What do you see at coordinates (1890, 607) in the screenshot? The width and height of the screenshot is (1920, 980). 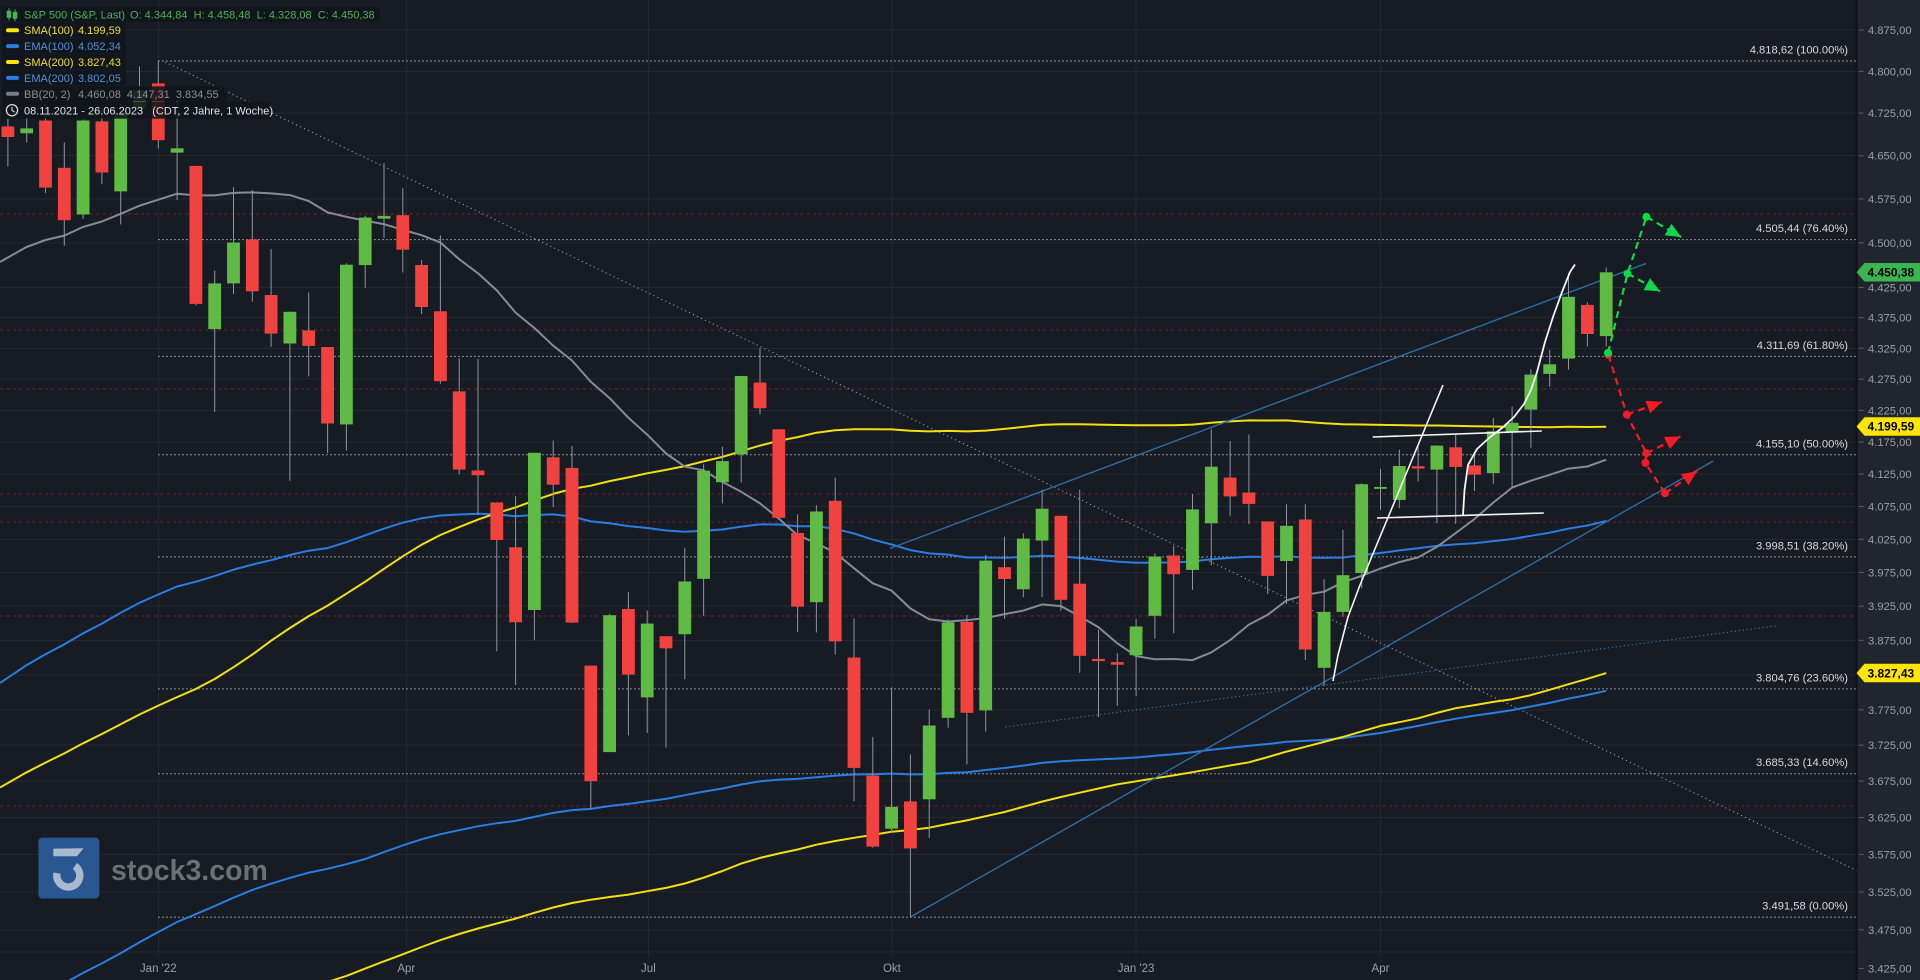 I see `svg-text: 3.925,00` at bounding box center [1890, 607].